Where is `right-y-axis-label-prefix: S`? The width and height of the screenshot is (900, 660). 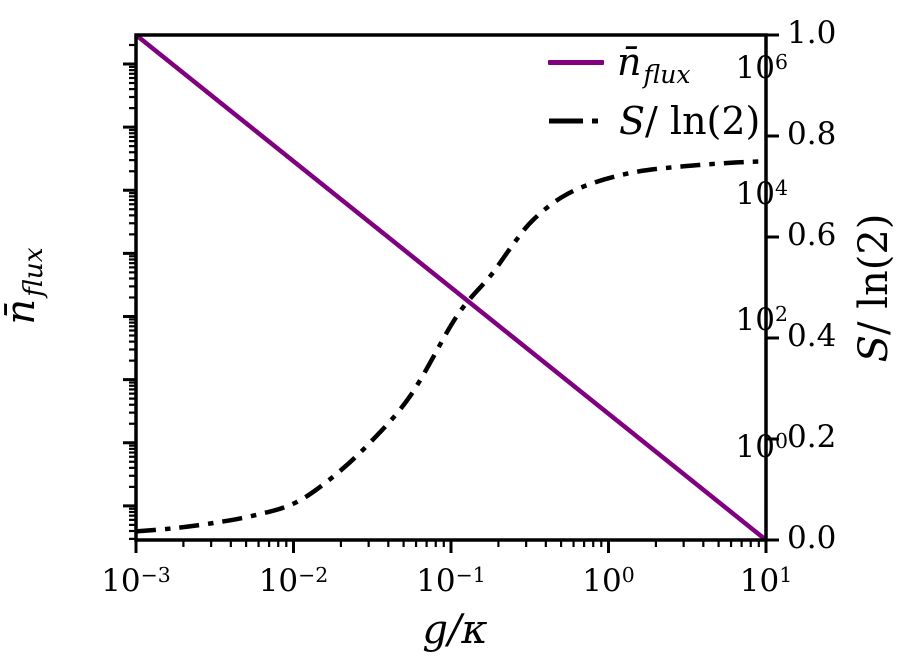
right-y-axis-label-prefix: S is located at coordinates (874, 349).